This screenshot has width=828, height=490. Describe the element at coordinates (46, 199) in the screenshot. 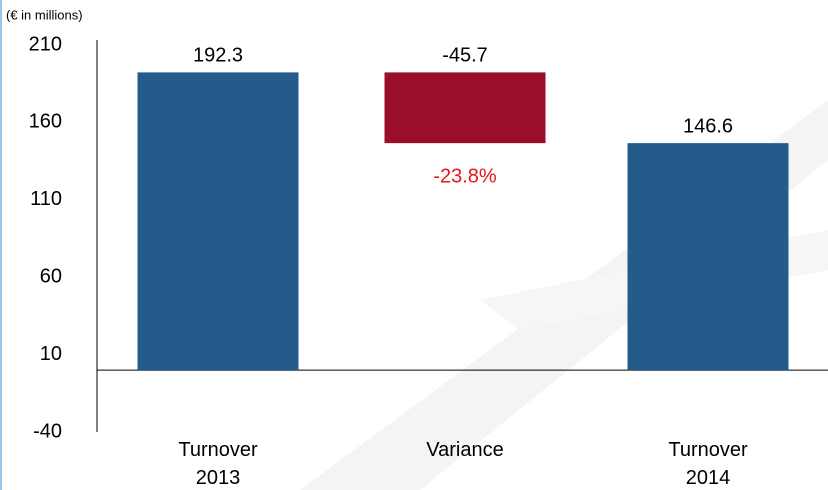

I see `y-tick-label: 110` at that location.